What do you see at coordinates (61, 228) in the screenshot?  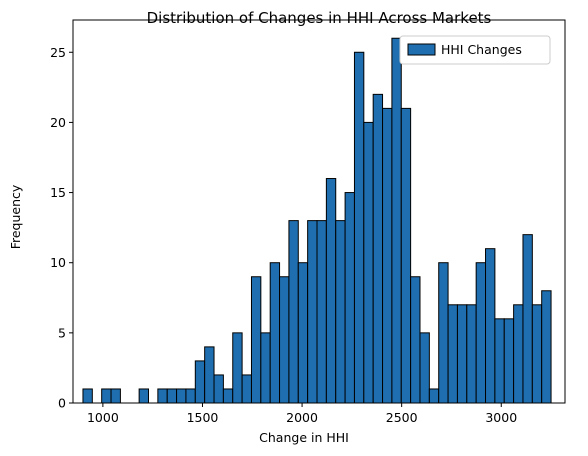 I see `y-axis-ticks: 0 5 10 15 20 25` at bounding box center [61, 228].